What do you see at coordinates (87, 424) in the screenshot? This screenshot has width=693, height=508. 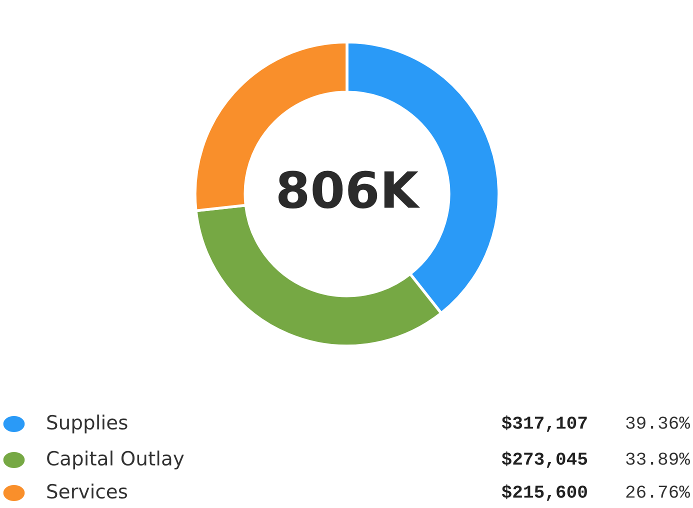 I see `legend-label: Supplies` at bounding box center [87, 424].